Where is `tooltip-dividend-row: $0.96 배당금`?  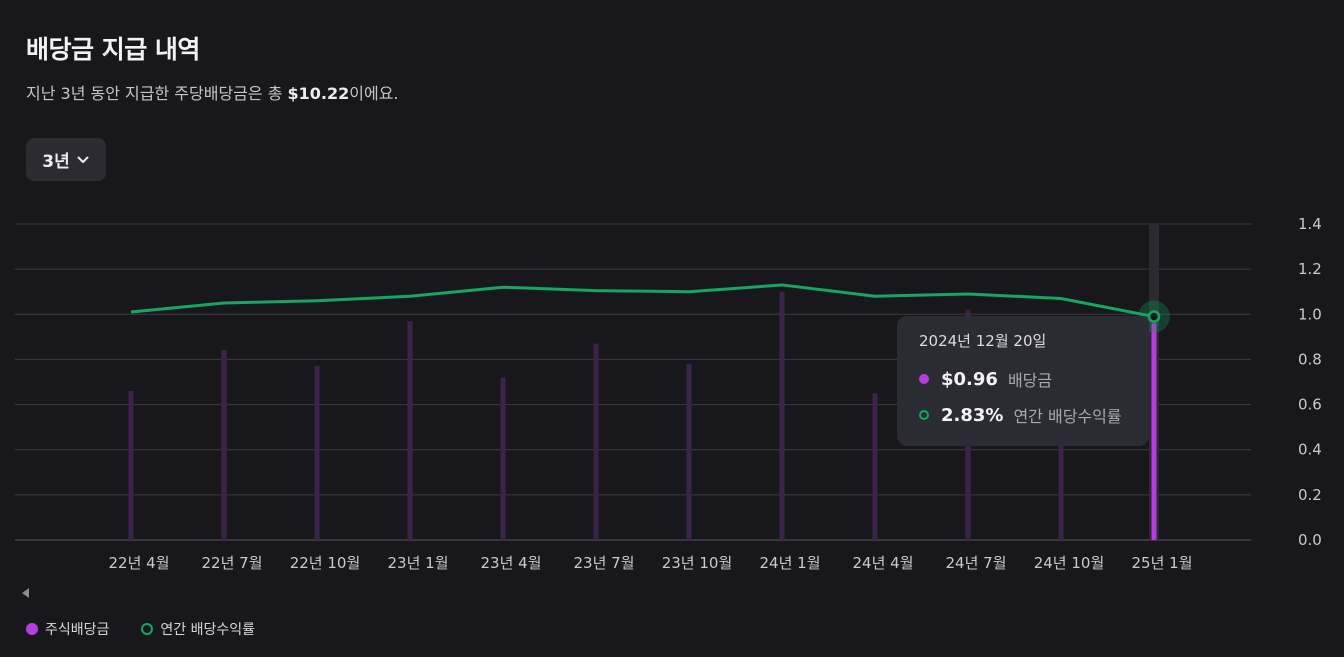 tooltip-dividend-row: $0.96 배당금 is located at coordinates (1023, 379).